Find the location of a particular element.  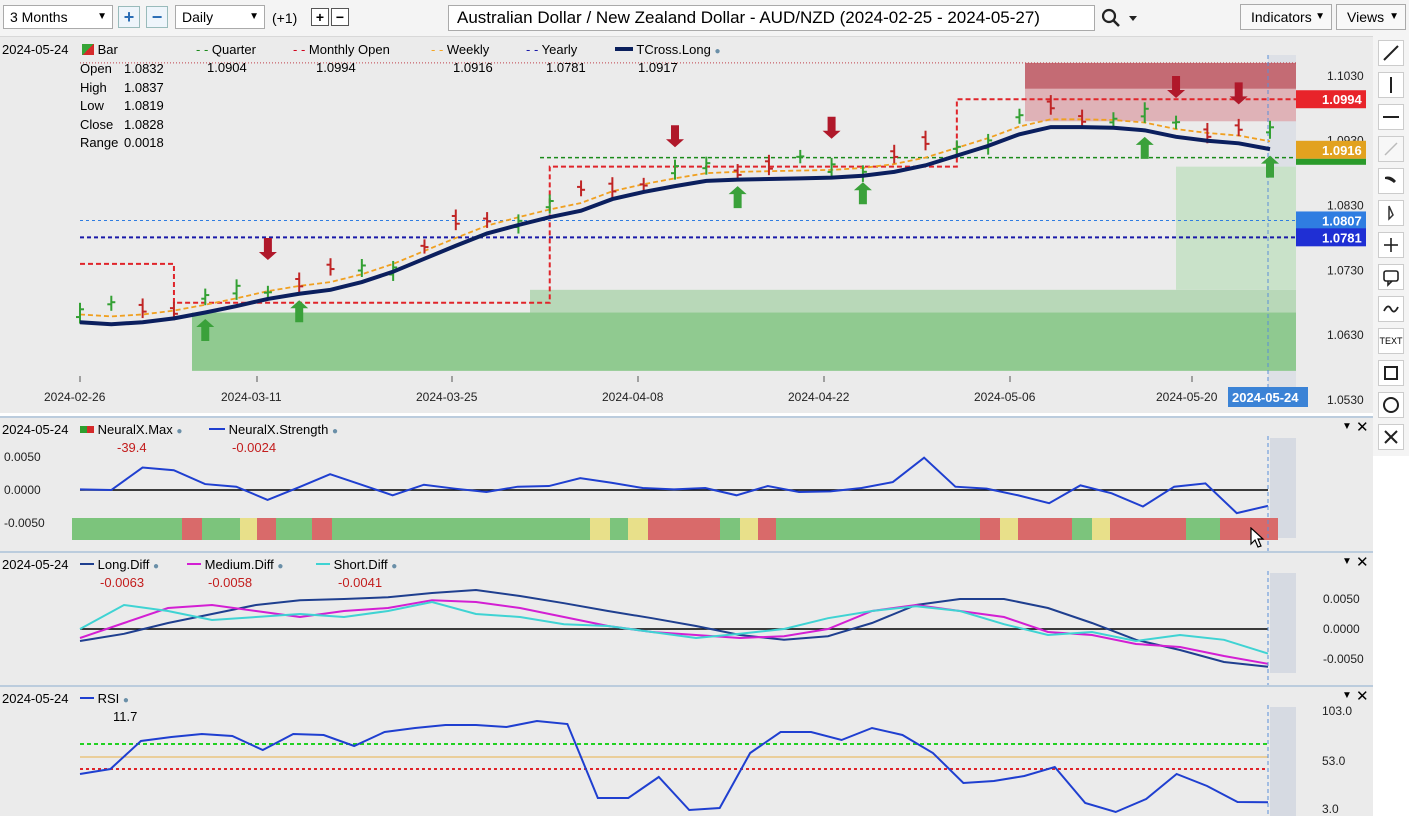

horizontal-line-tool-button is located at coordinates (1391, 117).